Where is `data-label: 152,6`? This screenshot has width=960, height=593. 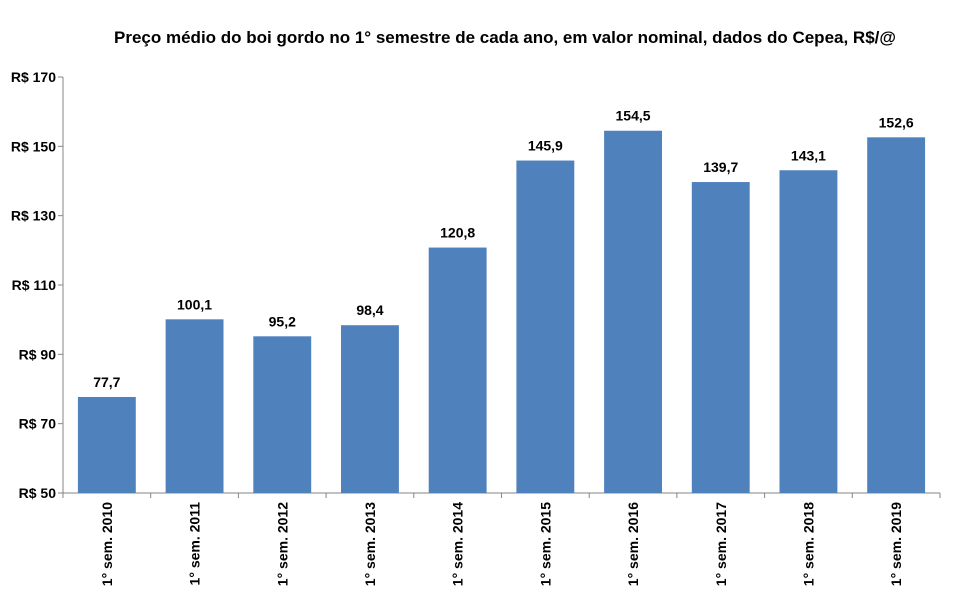
data-label: 152,6 is located at coordinates (896, 122).